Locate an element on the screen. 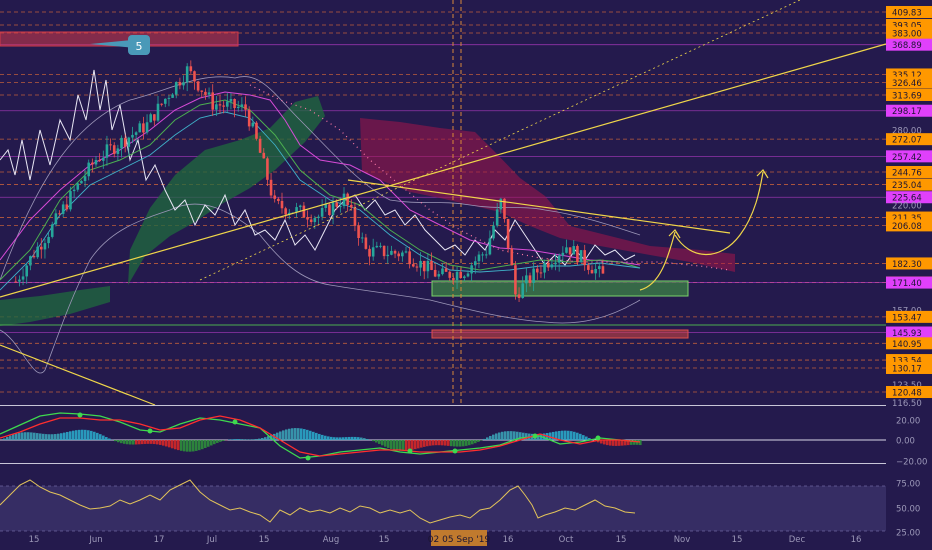 This screenshot has width=932, height=550. rsi-pane is located at coordinates (443, 505).